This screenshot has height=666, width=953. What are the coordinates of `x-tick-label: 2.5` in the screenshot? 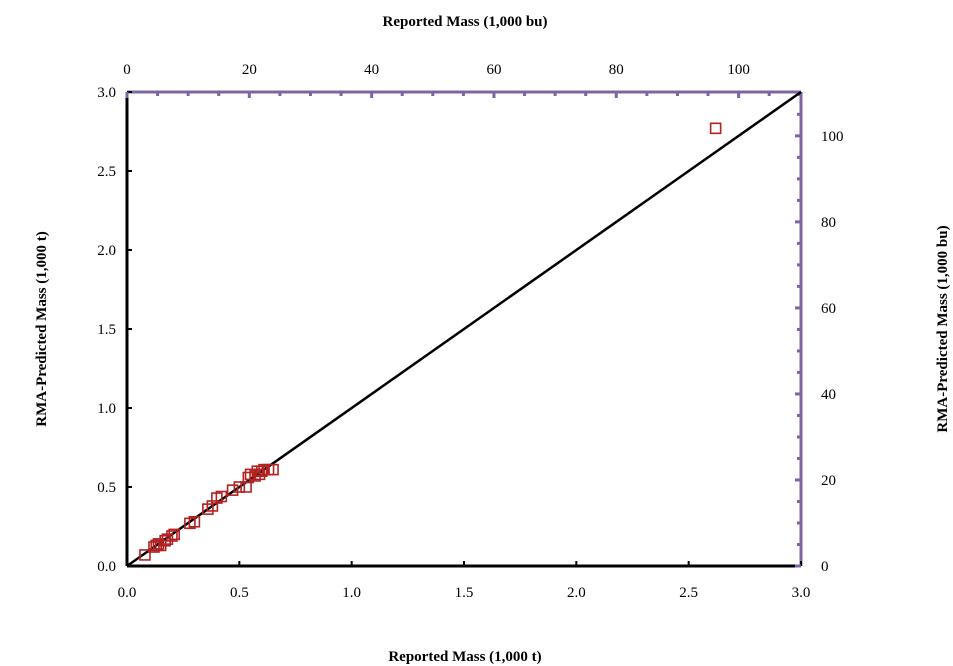 It's located at (688, 593).